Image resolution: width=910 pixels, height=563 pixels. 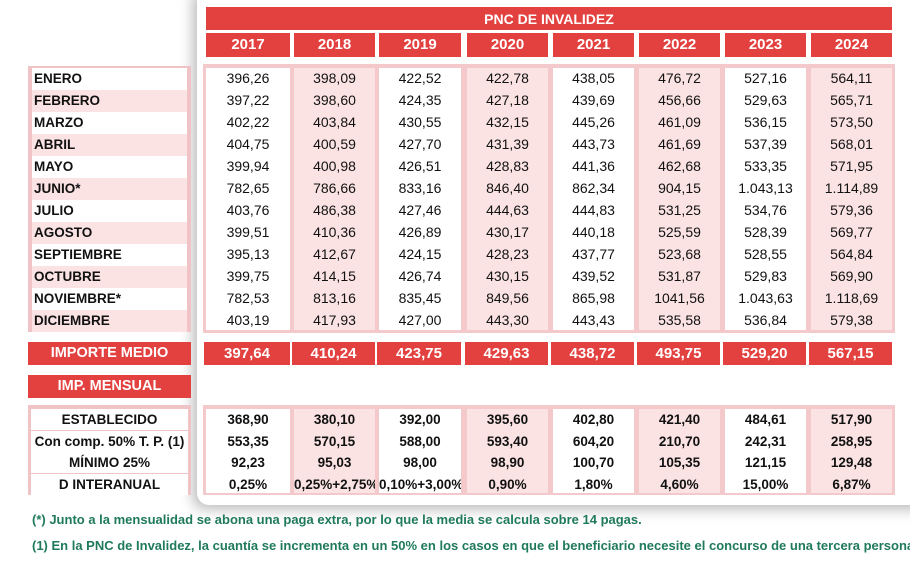 What do you see at coordinates (248, 451) in the screenshot?
I see `year-column: 368,90 553,35 92,23 0,25%` at bounding box center [248, 451].